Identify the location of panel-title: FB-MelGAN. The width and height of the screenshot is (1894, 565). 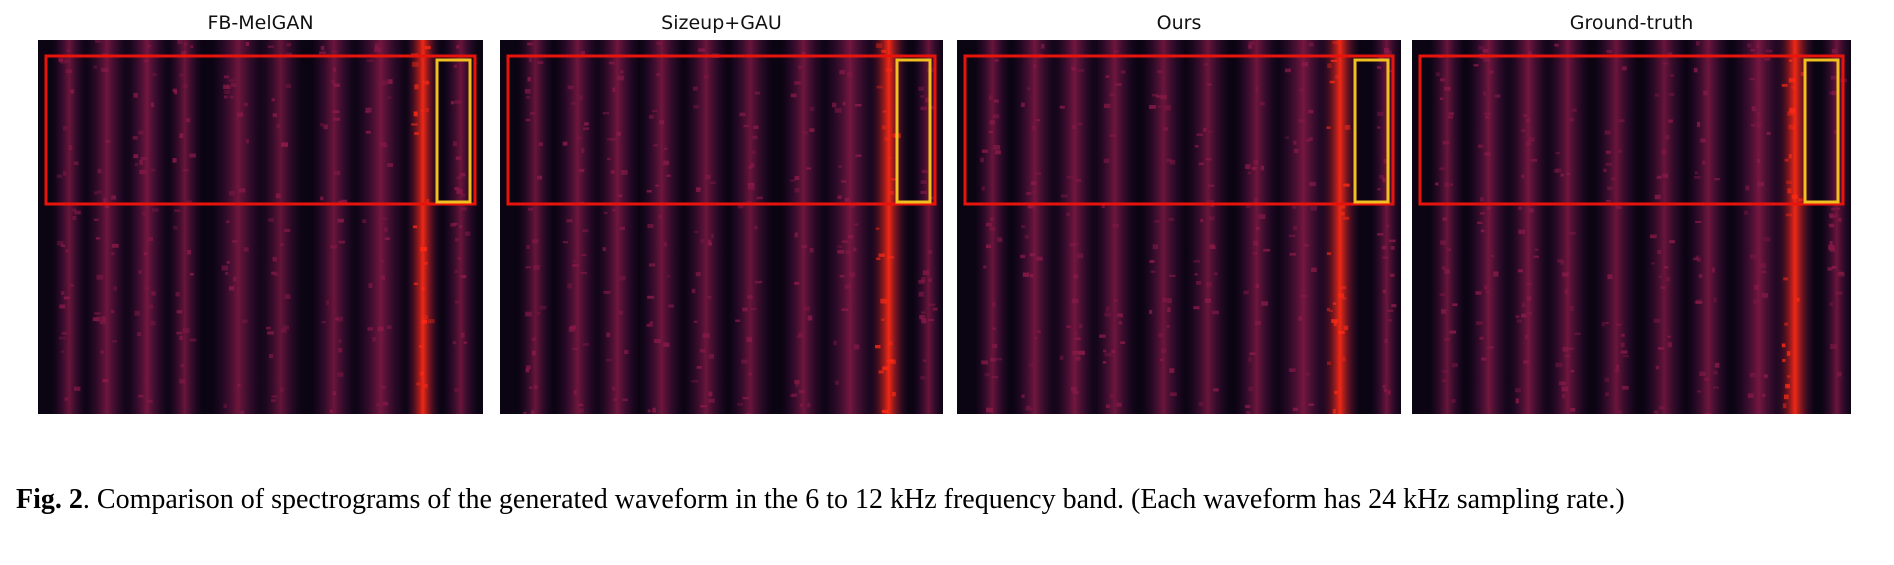
(260, 23).